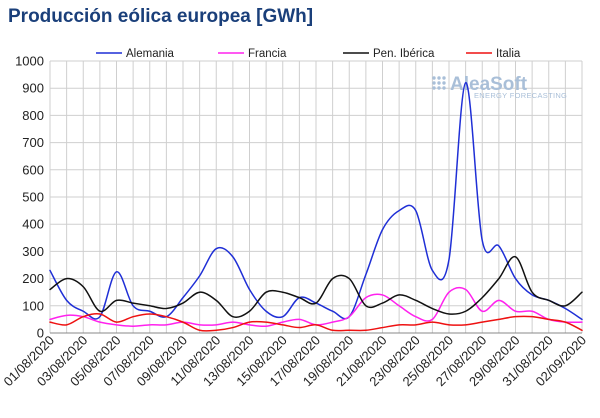 This screenshot has width=600, height=418. I want to click on series-line-pen-iberica, so click(316, 287).